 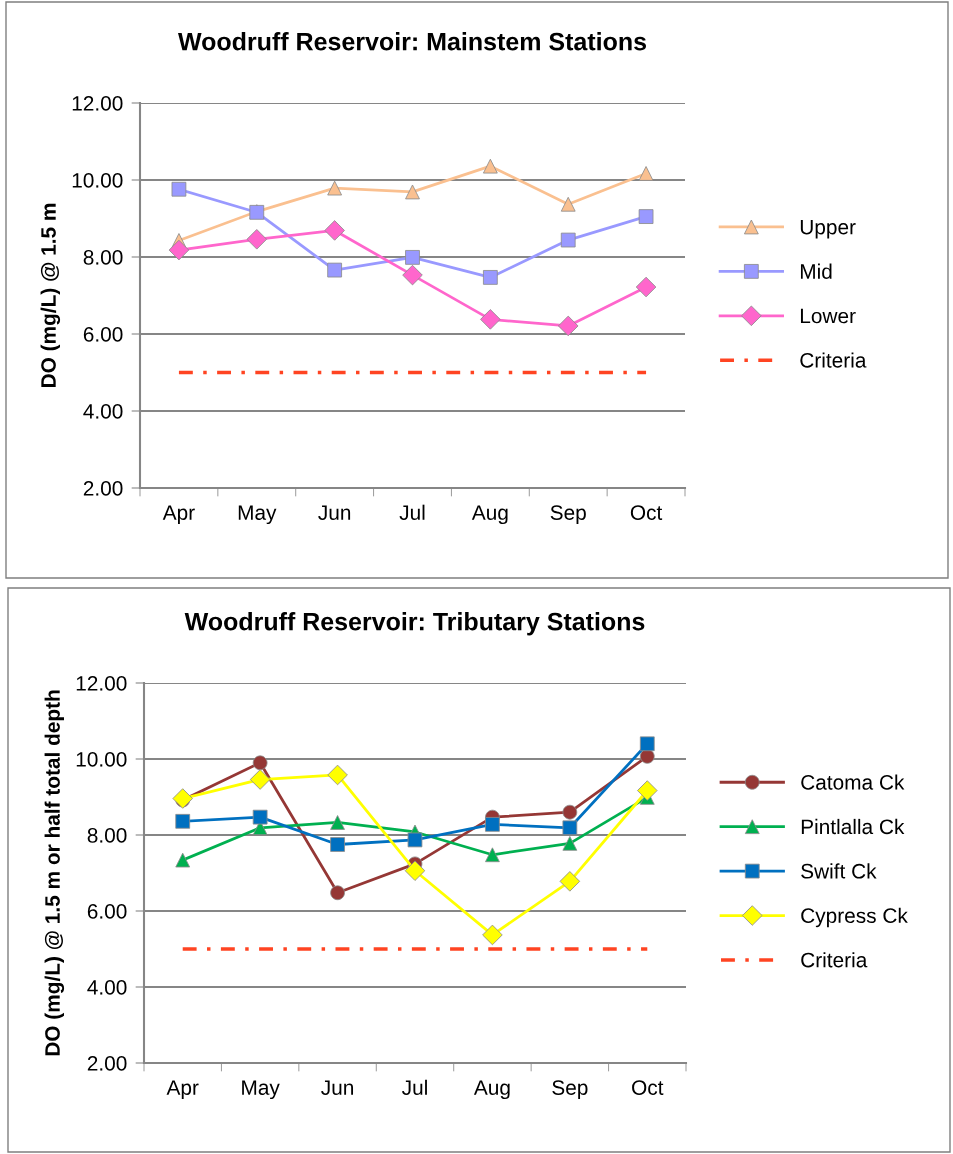 I want to click on y-axis-title: DO (mg/L) @ 1.5 m, so click(x=50, y=295).